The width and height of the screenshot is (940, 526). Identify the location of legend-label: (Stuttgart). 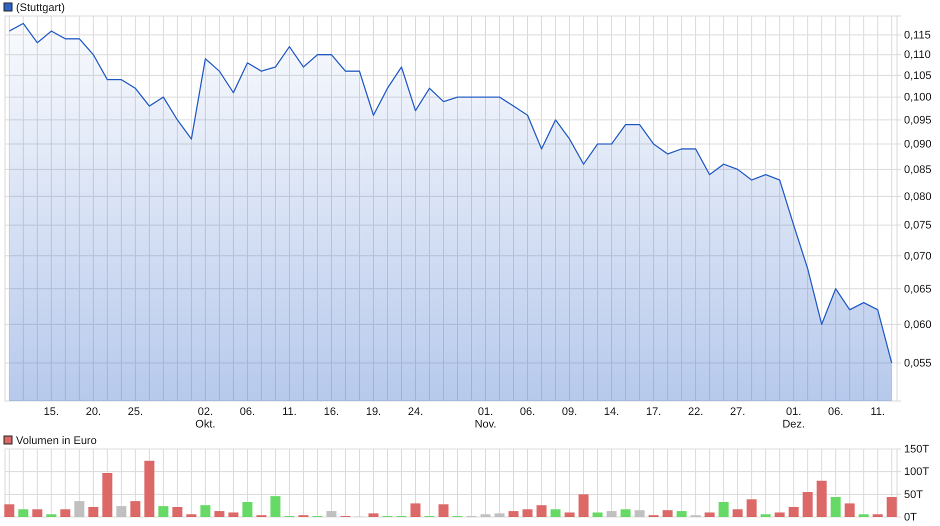
(40, 8).